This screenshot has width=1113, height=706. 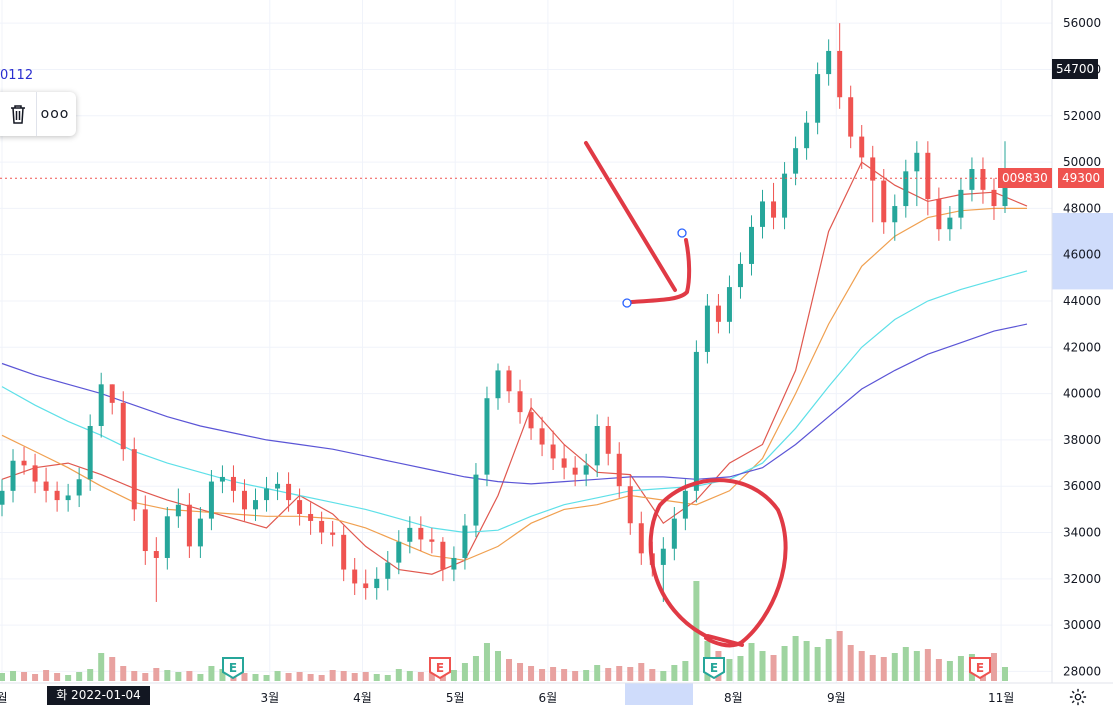 I want to click on y-tick-label: 46000, so click(x=1082, y=255).